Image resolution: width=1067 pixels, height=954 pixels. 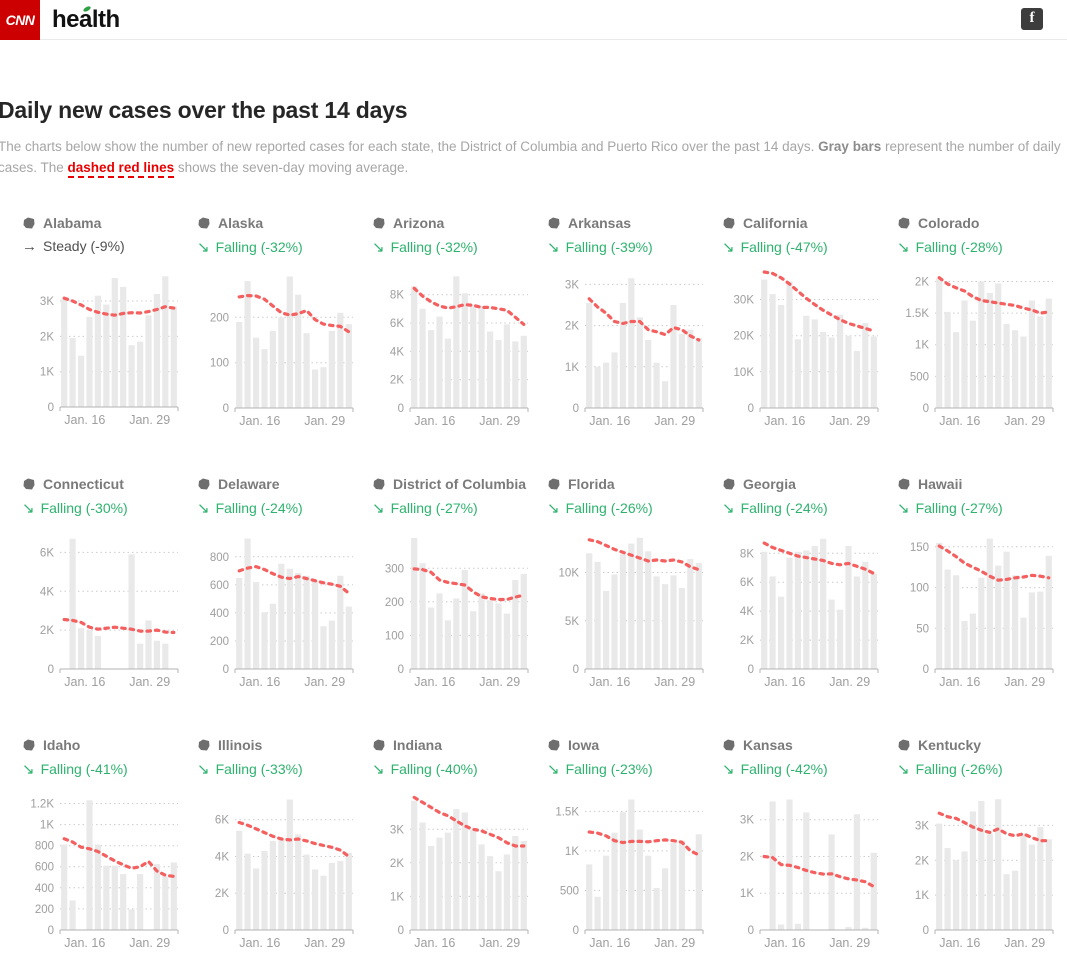 I want to click on svg-text: 1.5K, so click(x=917, y=314).